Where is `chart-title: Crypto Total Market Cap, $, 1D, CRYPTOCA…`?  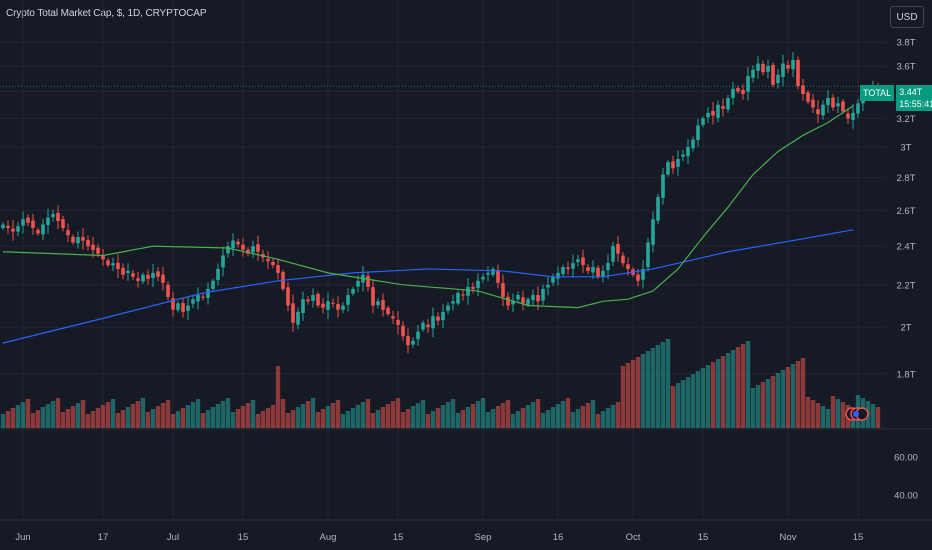
chart-title: Crypto Total Market Cap, $, 1D, CRYPTOCA… is located at coordinates (106, 13).